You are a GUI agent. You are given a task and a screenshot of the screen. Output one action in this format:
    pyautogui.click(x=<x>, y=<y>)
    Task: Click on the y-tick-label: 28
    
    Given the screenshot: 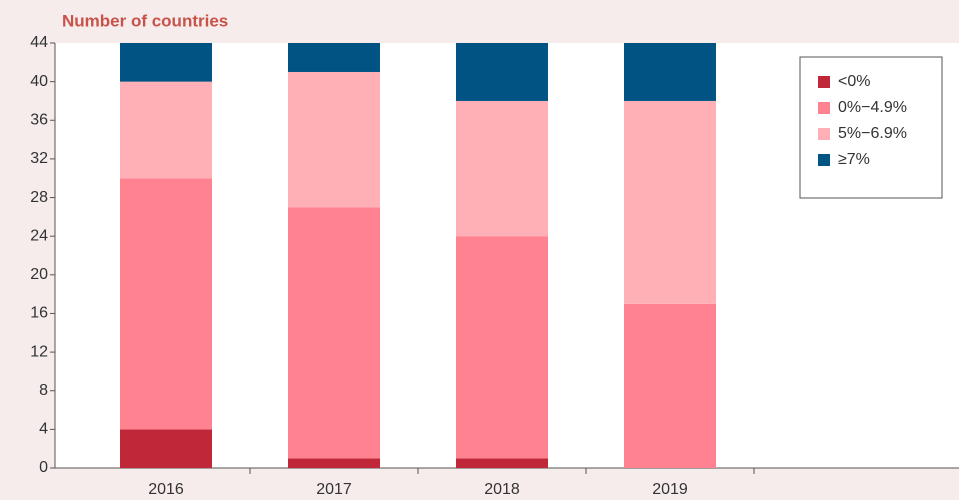 What is the action you would take?
    pyautogui.click(x=39, y=197)
    